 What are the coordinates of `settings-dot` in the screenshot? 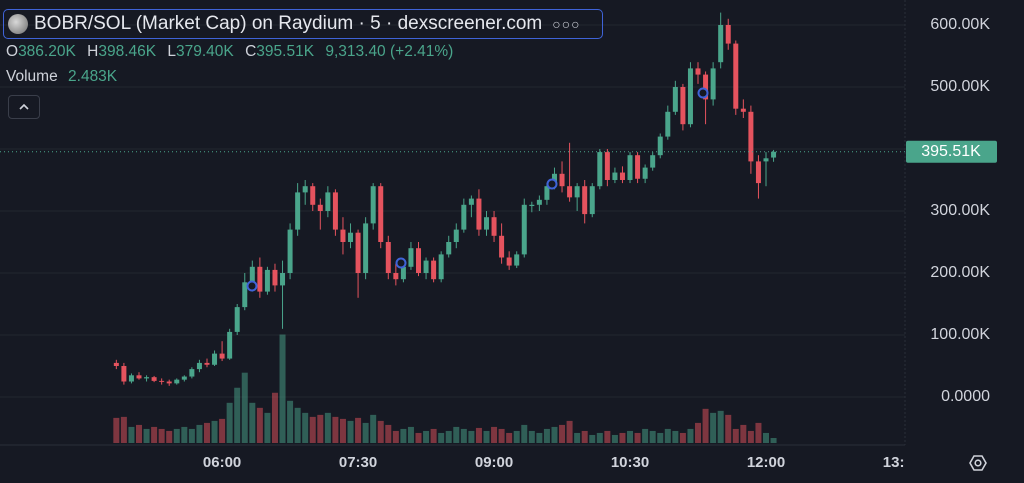 It's located at (978, 463).